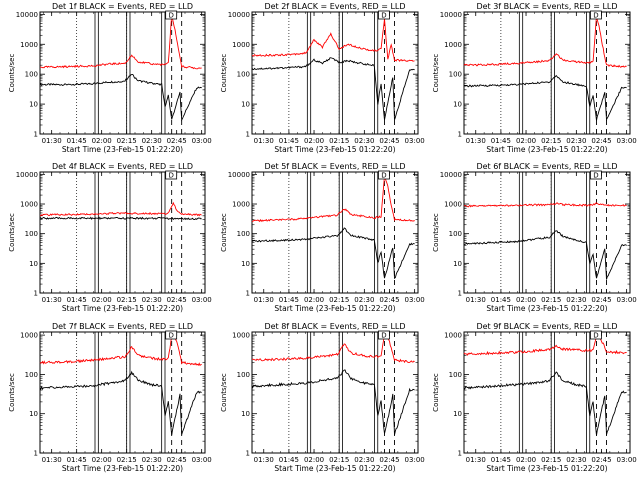 This screenshot has width=640, height=480. What do you see at coordinates (27, 175) in the screenshot?
I see `y-tick-label: 10000` at bounding box center [27, 175].